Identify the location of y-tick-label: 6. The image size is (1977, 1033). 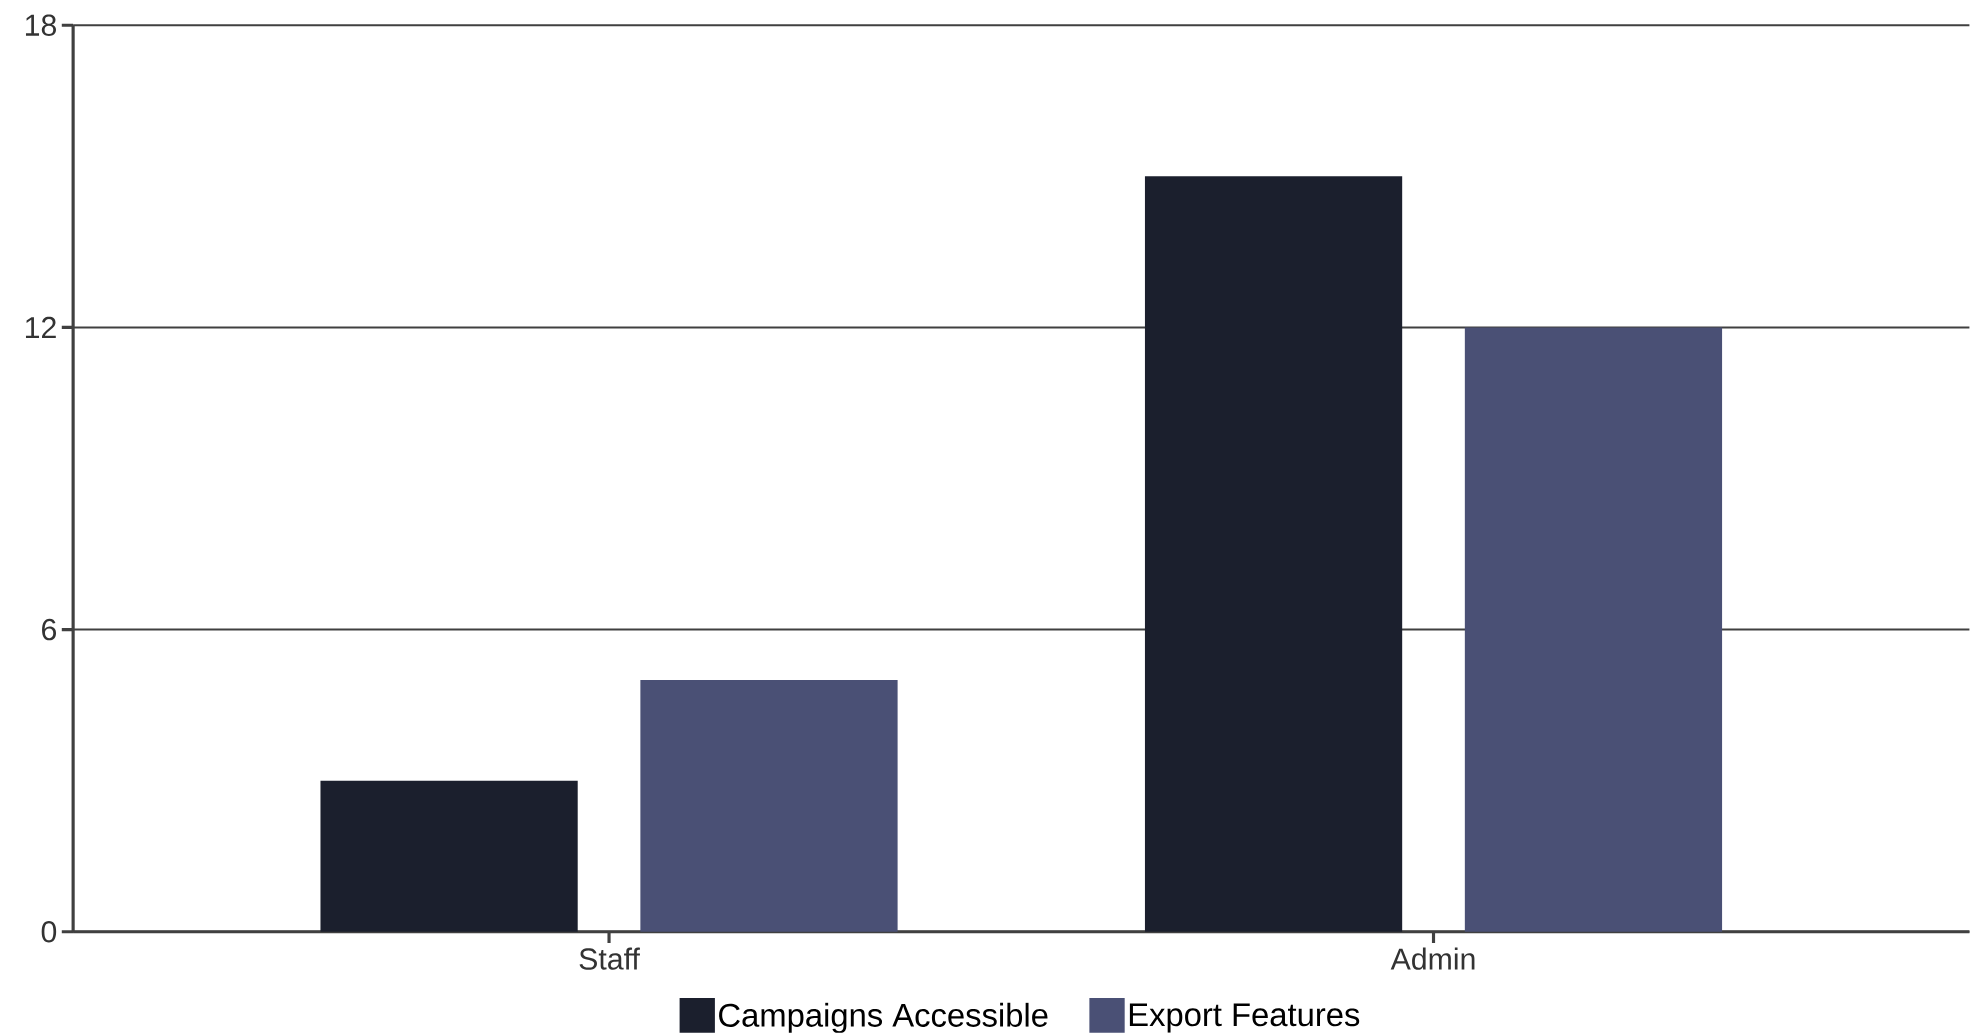
(49, 630).